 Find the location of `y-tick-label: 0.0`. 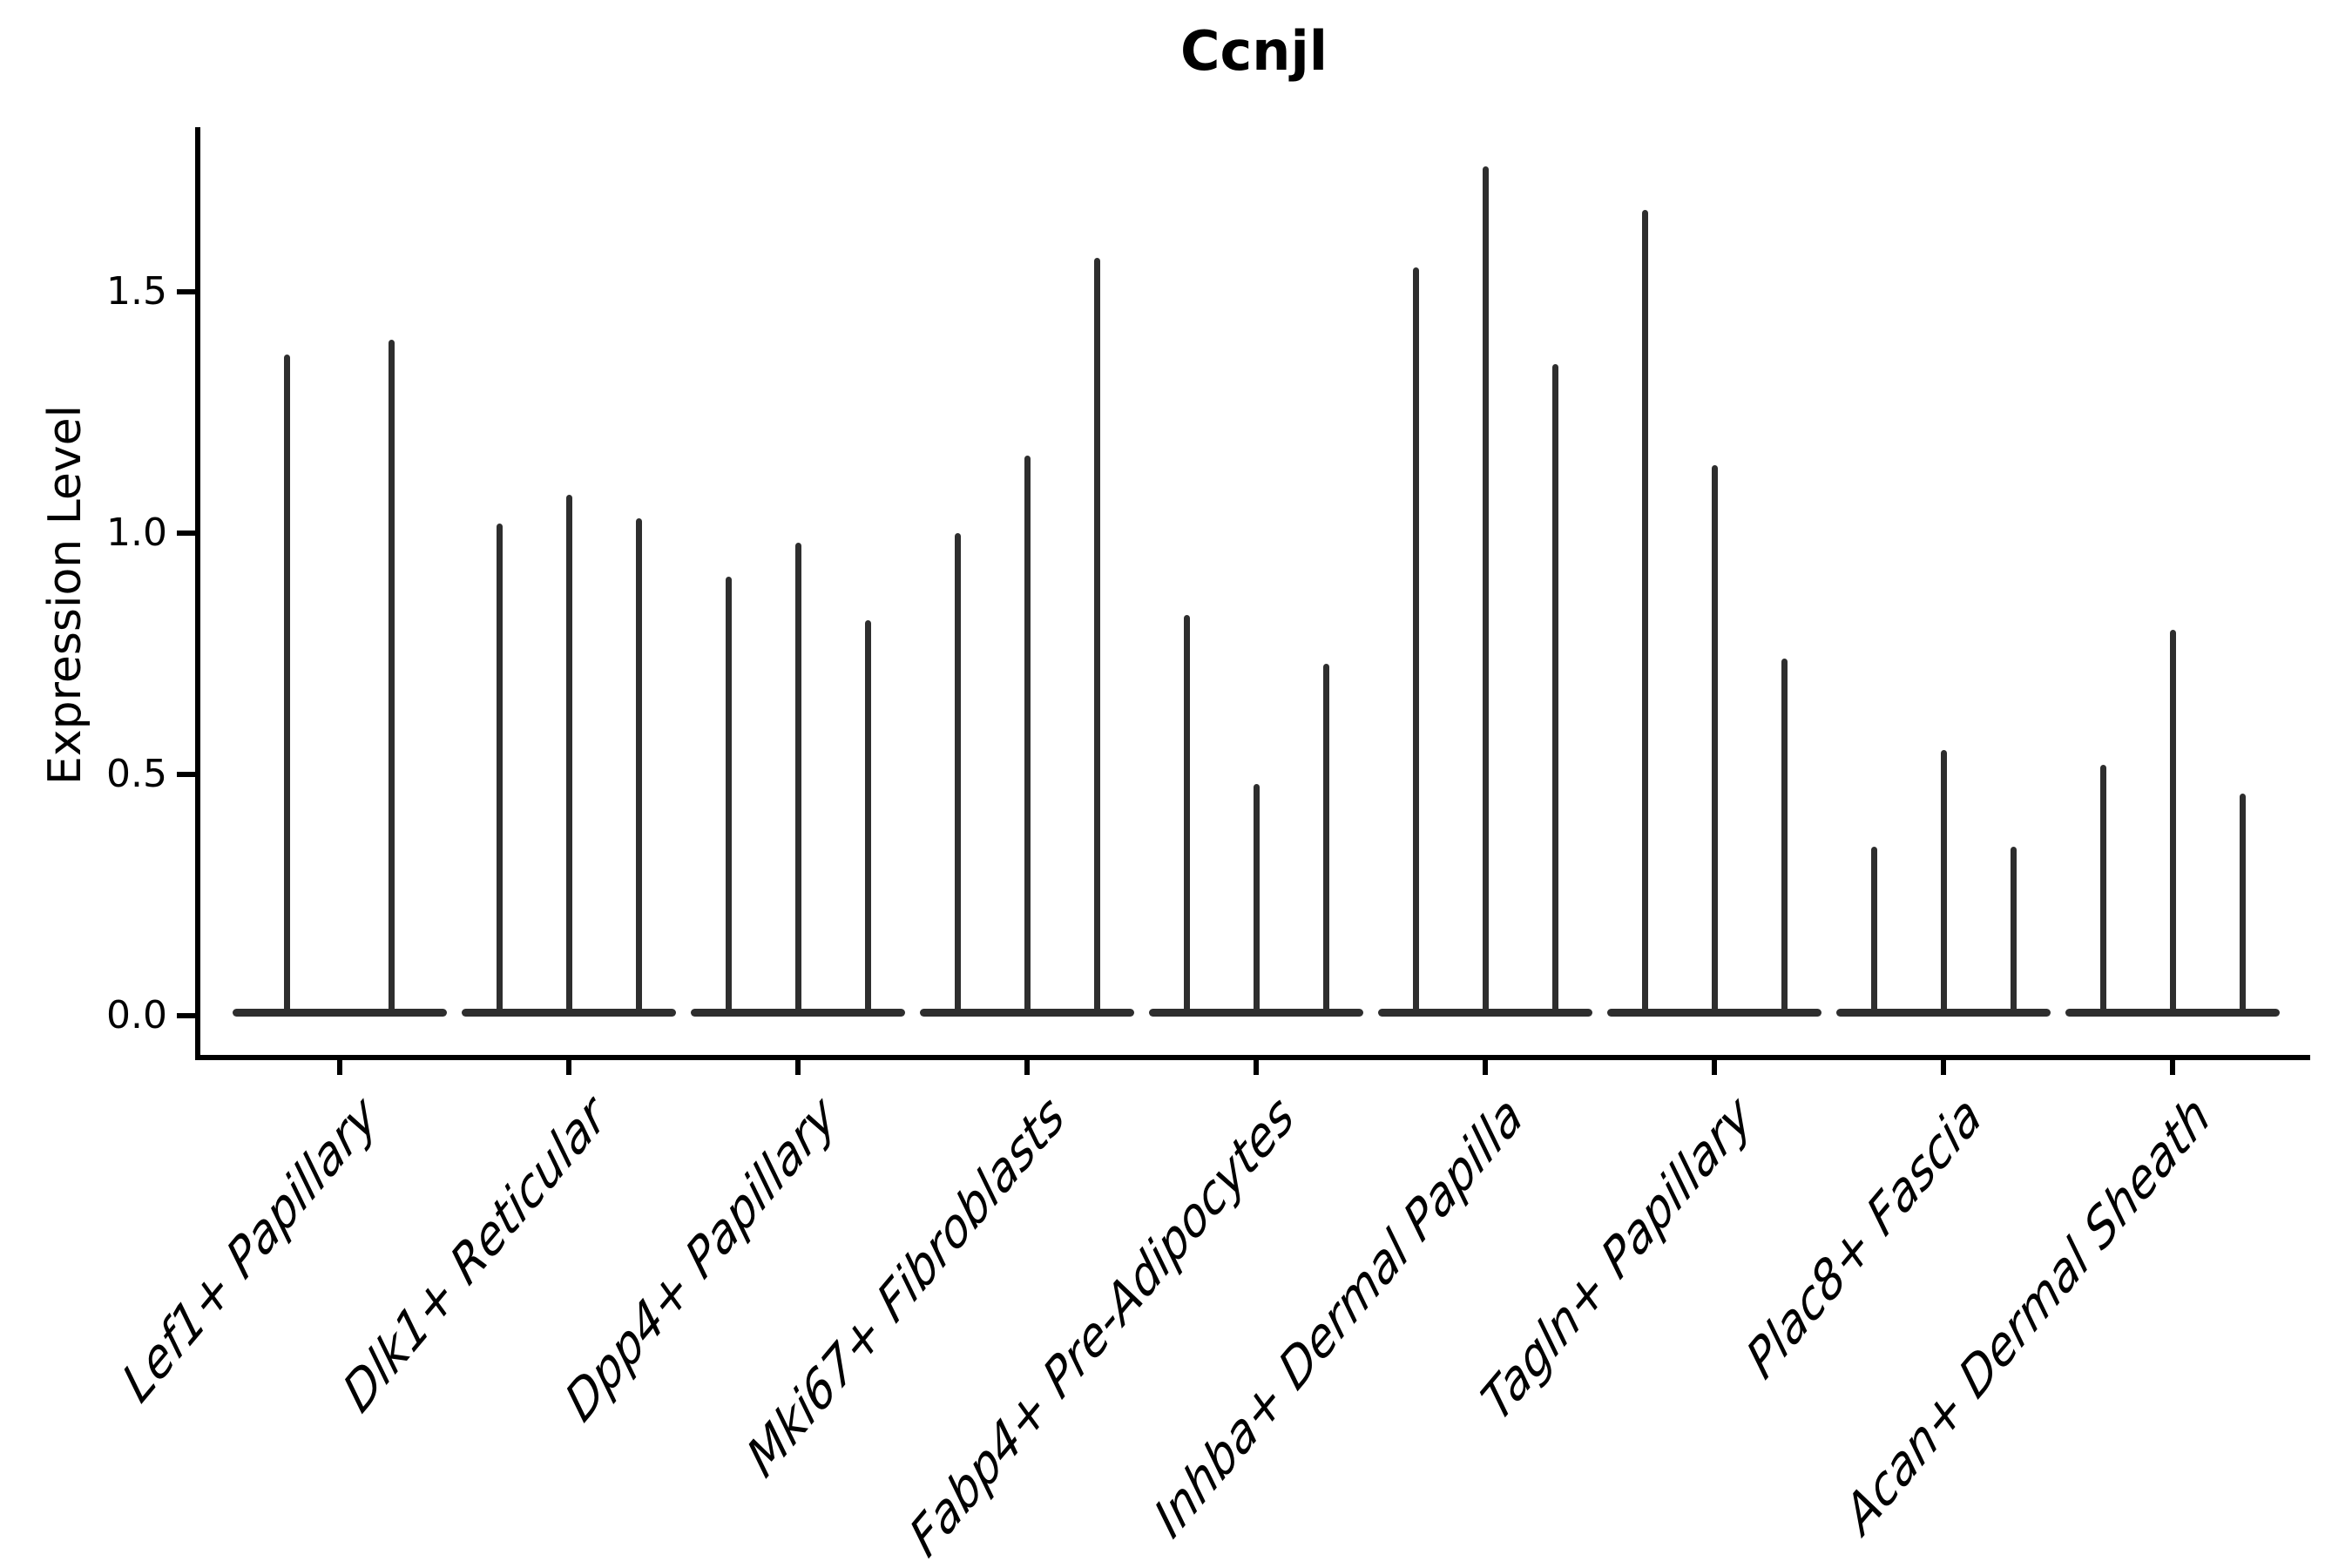

y-tick-label: 0.0 is located at coordinates (136, 1015).